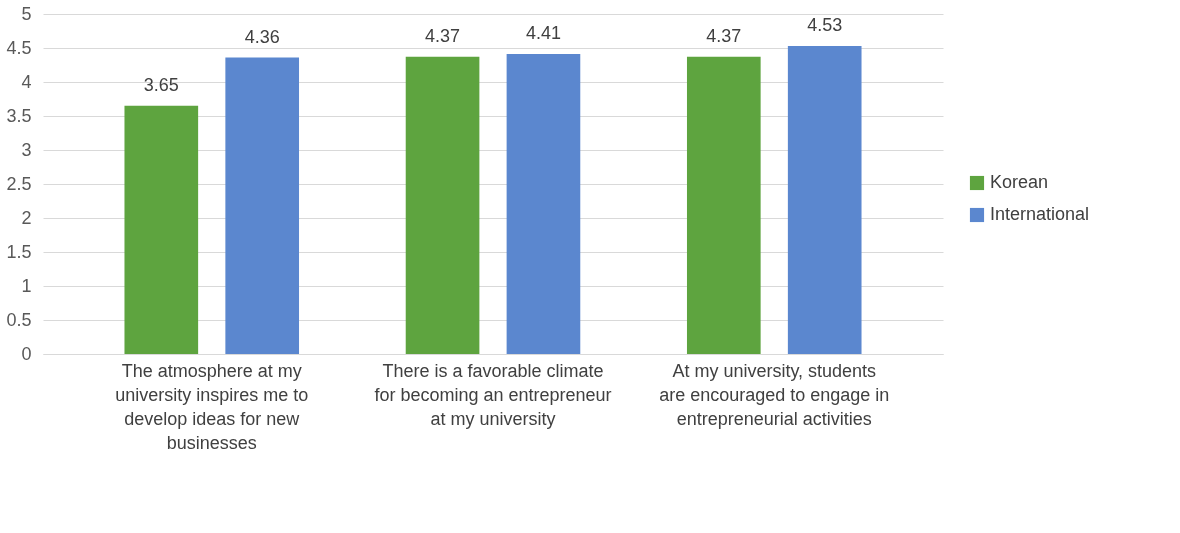  Describe the element at coordinates (212, 406) in the screenshot. I see `x-tick-label: The atmosphere at my university inspires me to develop ideas for new businesses` at that location.